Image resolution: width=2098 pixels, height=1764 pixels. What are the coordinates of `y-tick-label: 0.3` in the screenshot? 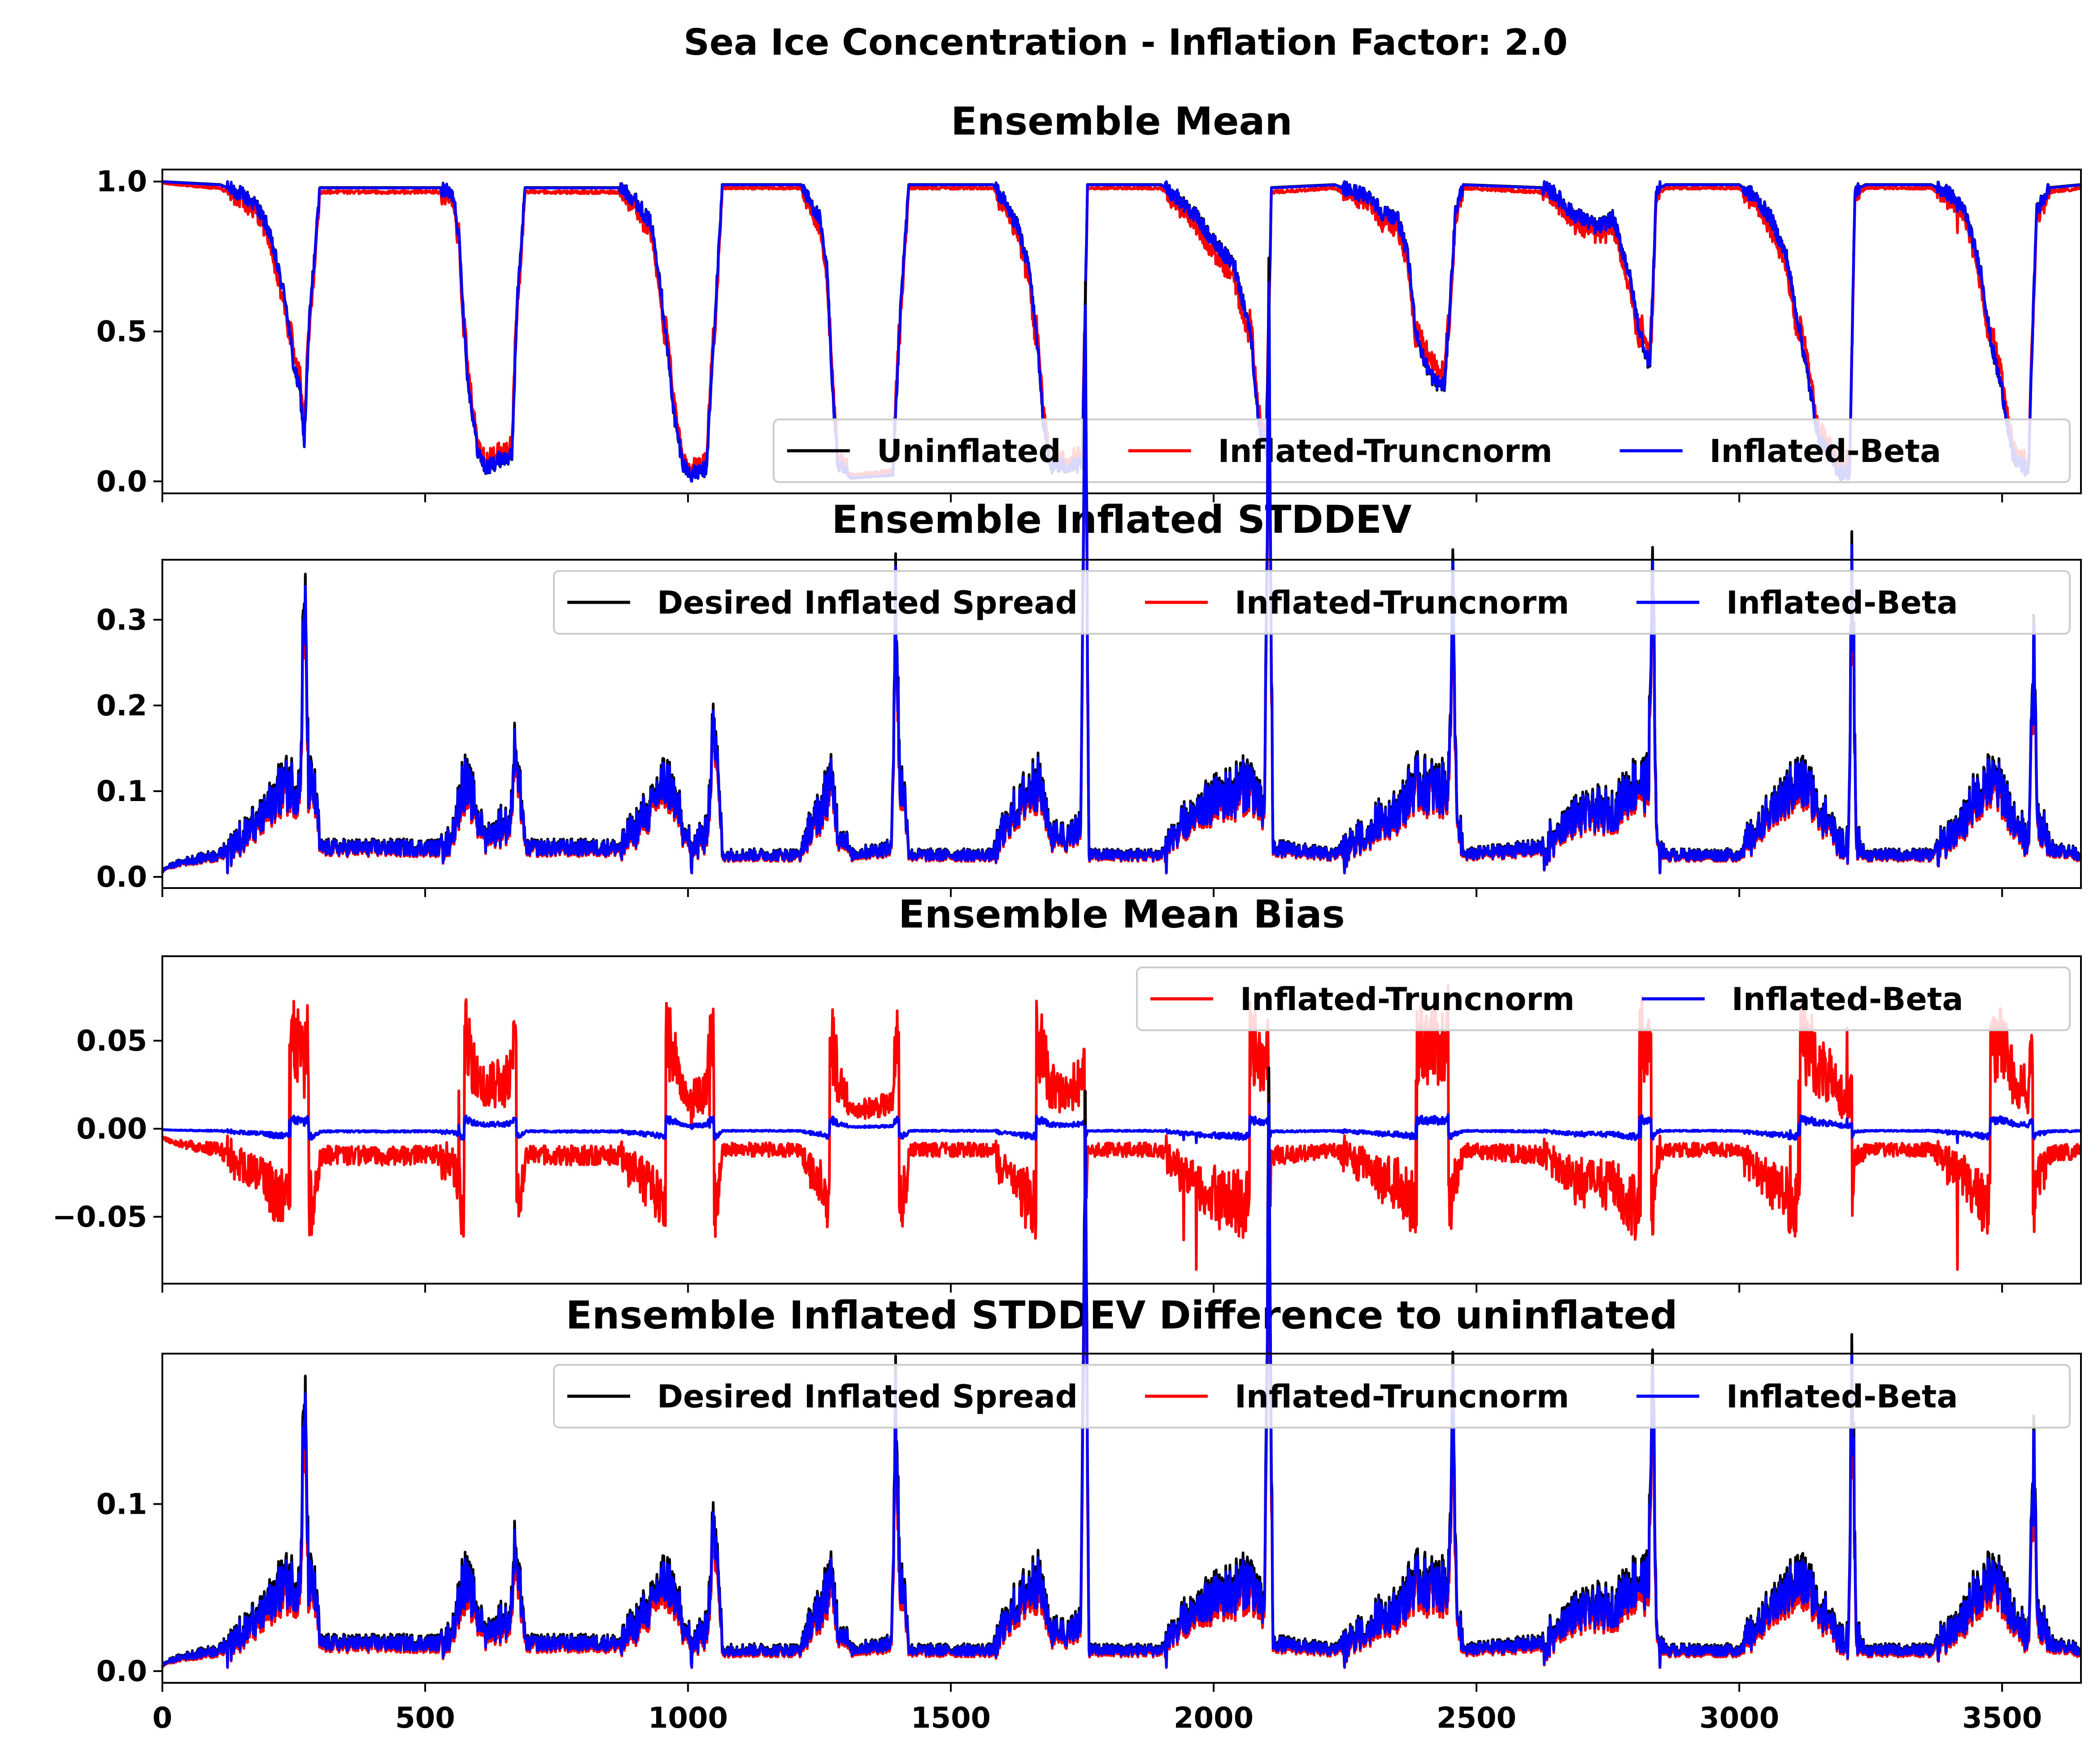 It's located at (121, 620).